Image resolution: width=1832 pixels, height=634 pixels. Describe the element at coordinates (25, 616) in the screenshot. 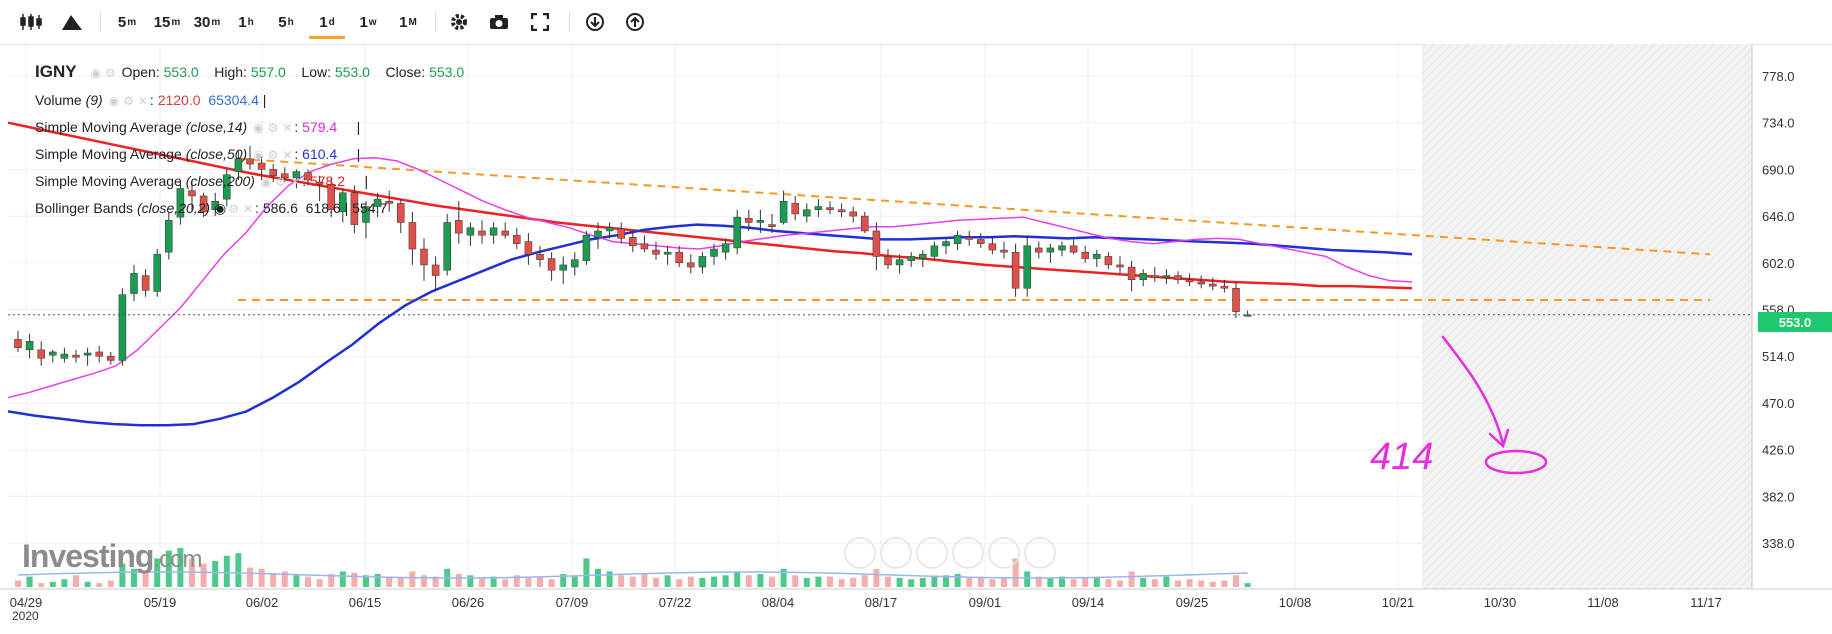

I see `year-label: 2020` at that location.